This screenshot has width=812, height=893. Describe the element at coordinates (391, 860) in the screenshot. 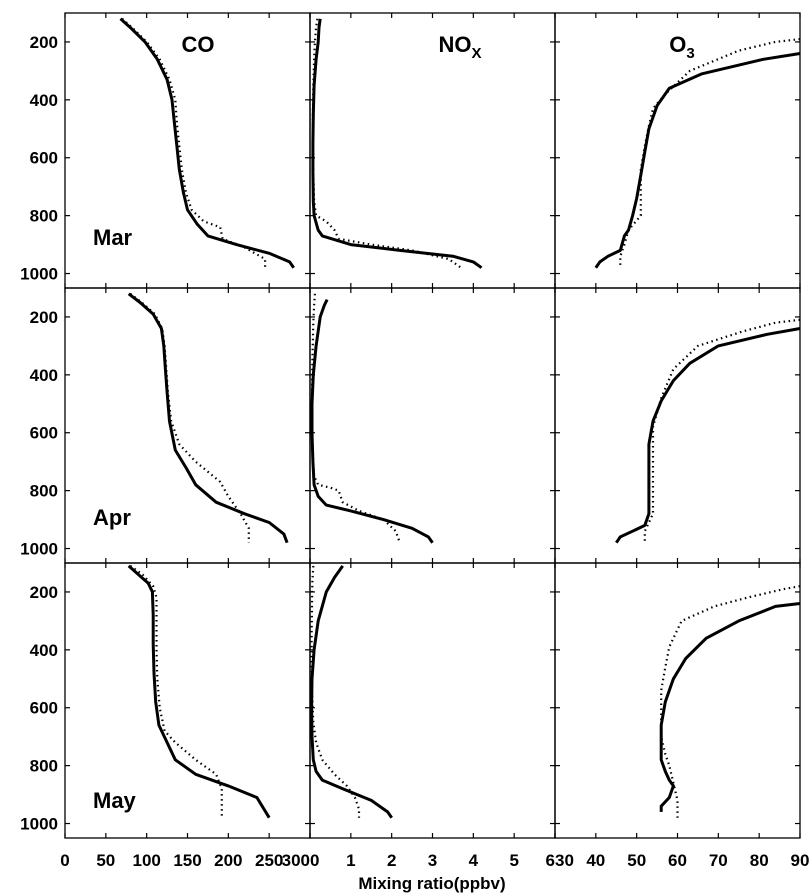

I see `x-tick-label: 2` at that location.